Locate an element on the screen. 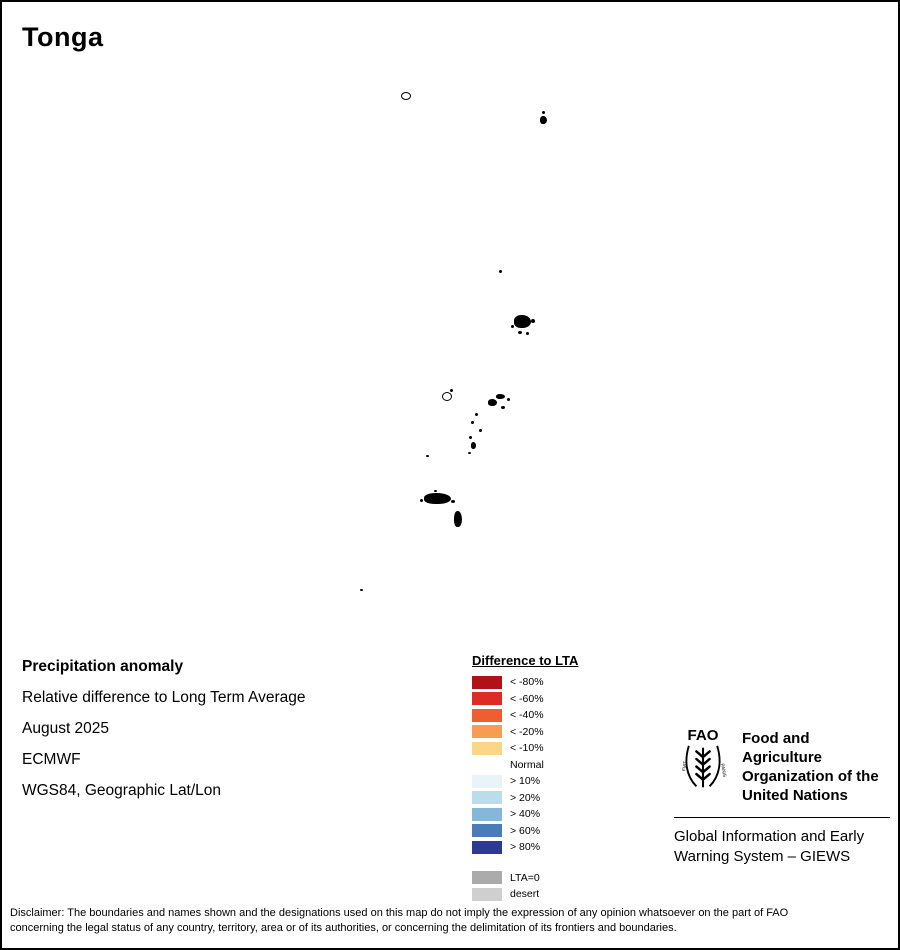 The image size is (900, 950). legend-extra-items: LTA=0 desert is located at coordinates (525, 886).